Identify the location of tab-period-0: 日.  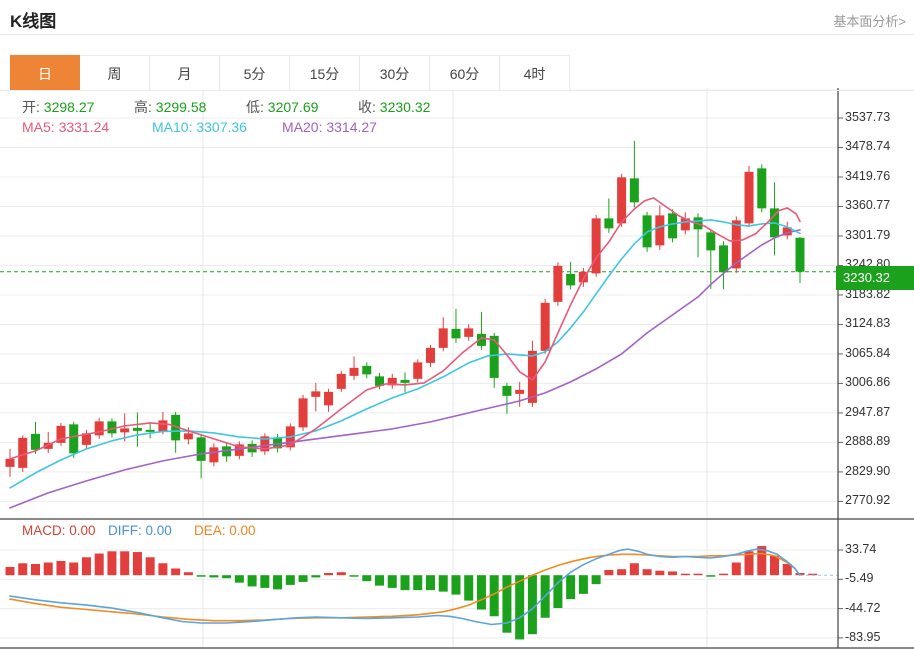
(45, 73).